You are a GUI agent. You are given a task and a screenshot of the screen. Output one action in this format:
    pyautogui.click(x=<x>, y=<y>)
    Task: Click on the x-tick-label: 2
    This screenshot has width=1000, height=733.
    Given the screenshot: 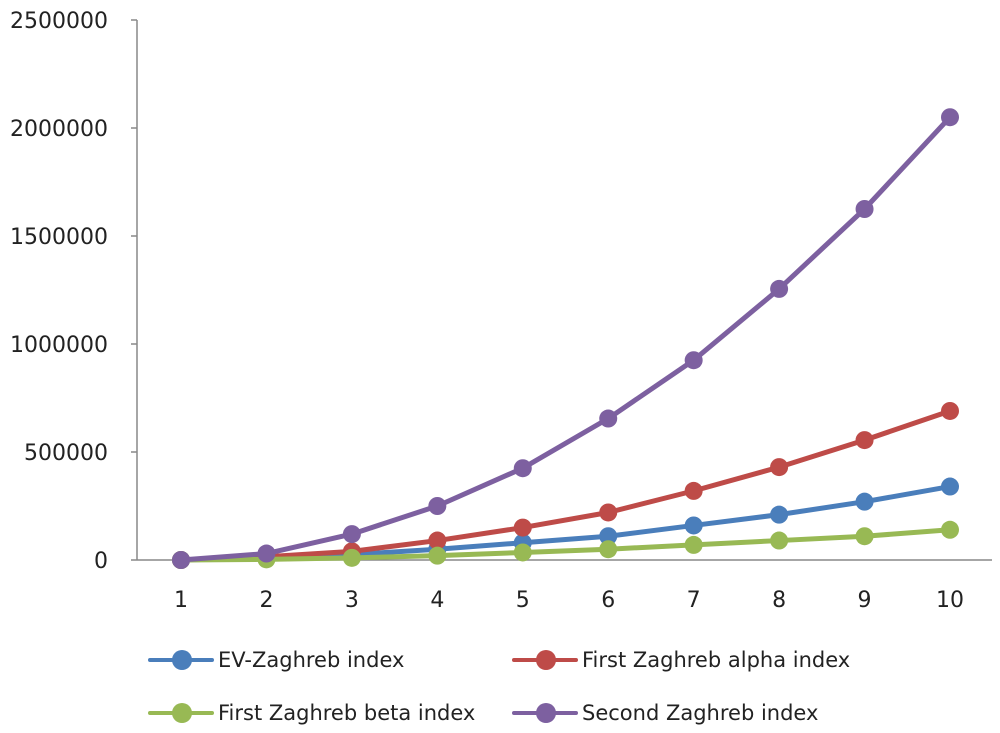 What is the action you would take?
    pyautogui.click(x=266, y=600)
    